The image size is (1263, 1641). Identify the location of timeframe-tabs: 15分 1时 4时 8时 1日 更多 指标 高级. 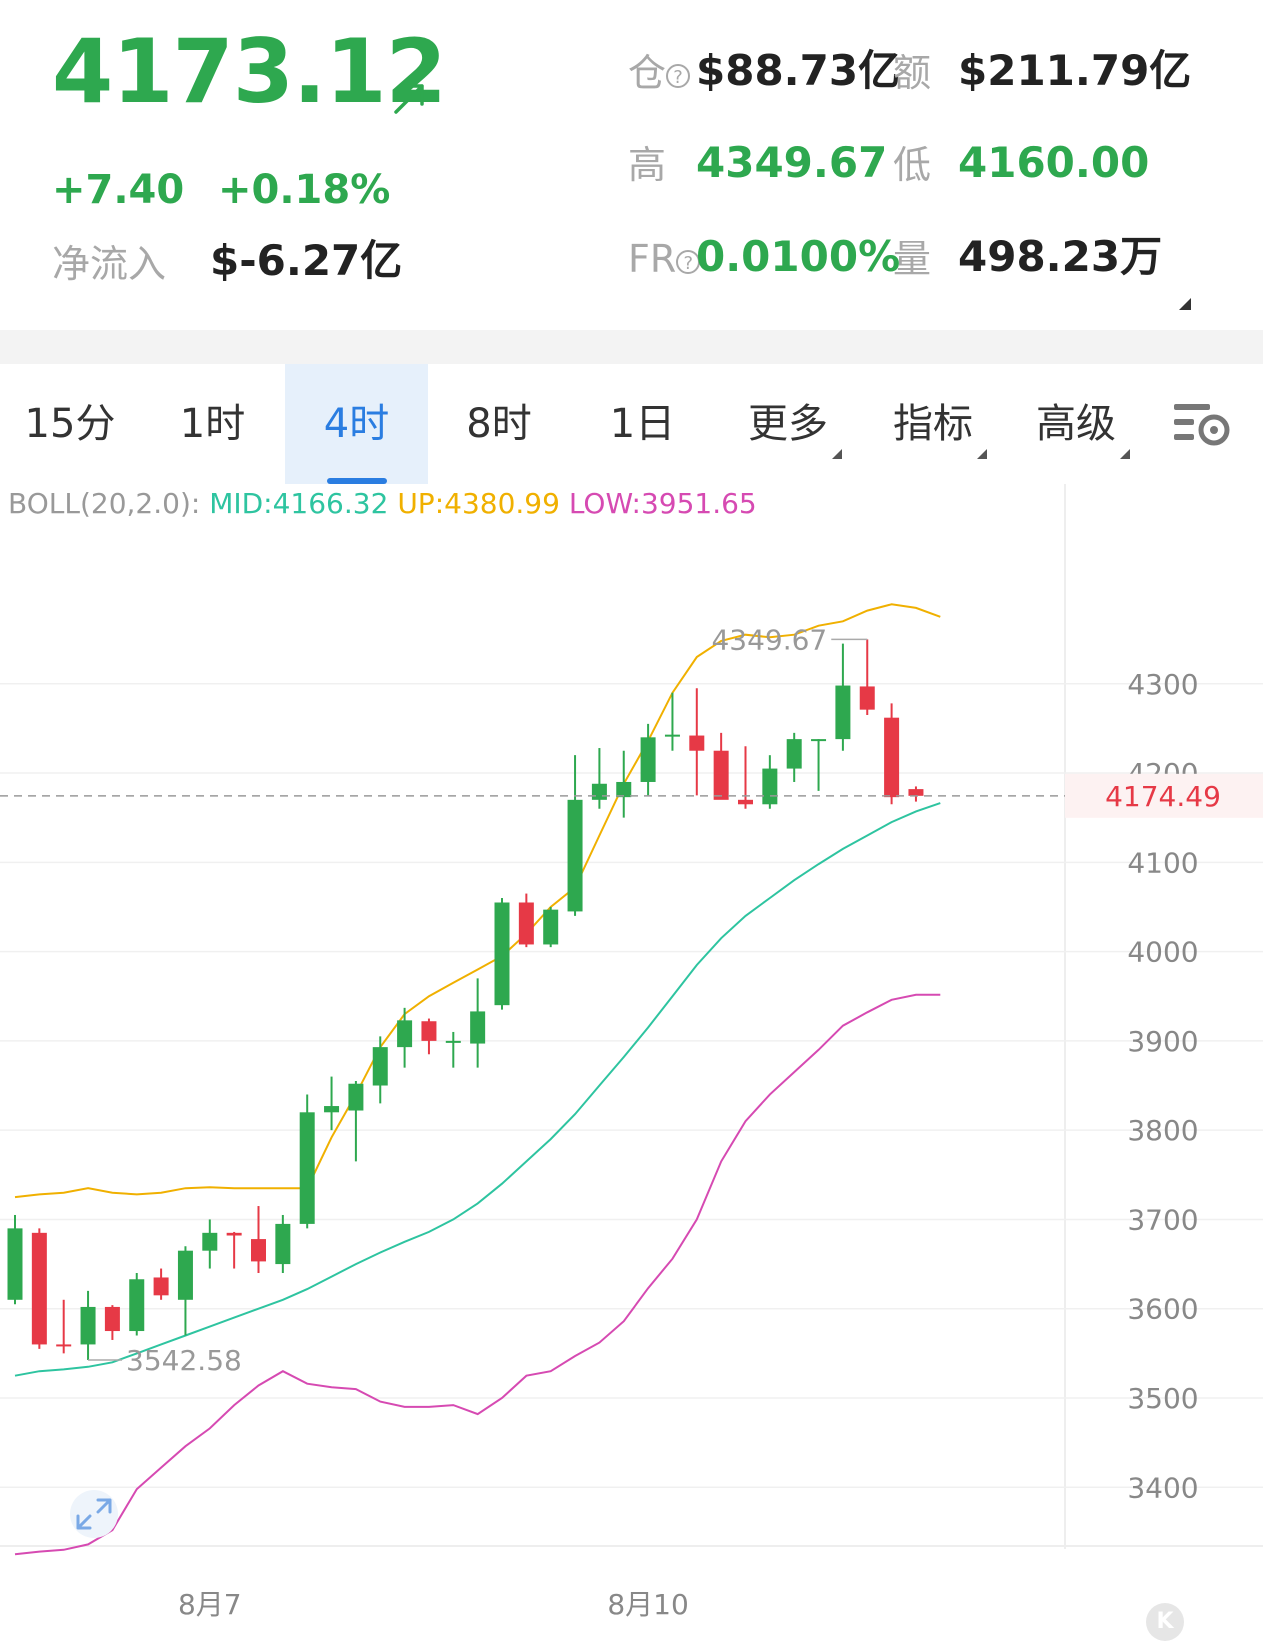
(631, 424).